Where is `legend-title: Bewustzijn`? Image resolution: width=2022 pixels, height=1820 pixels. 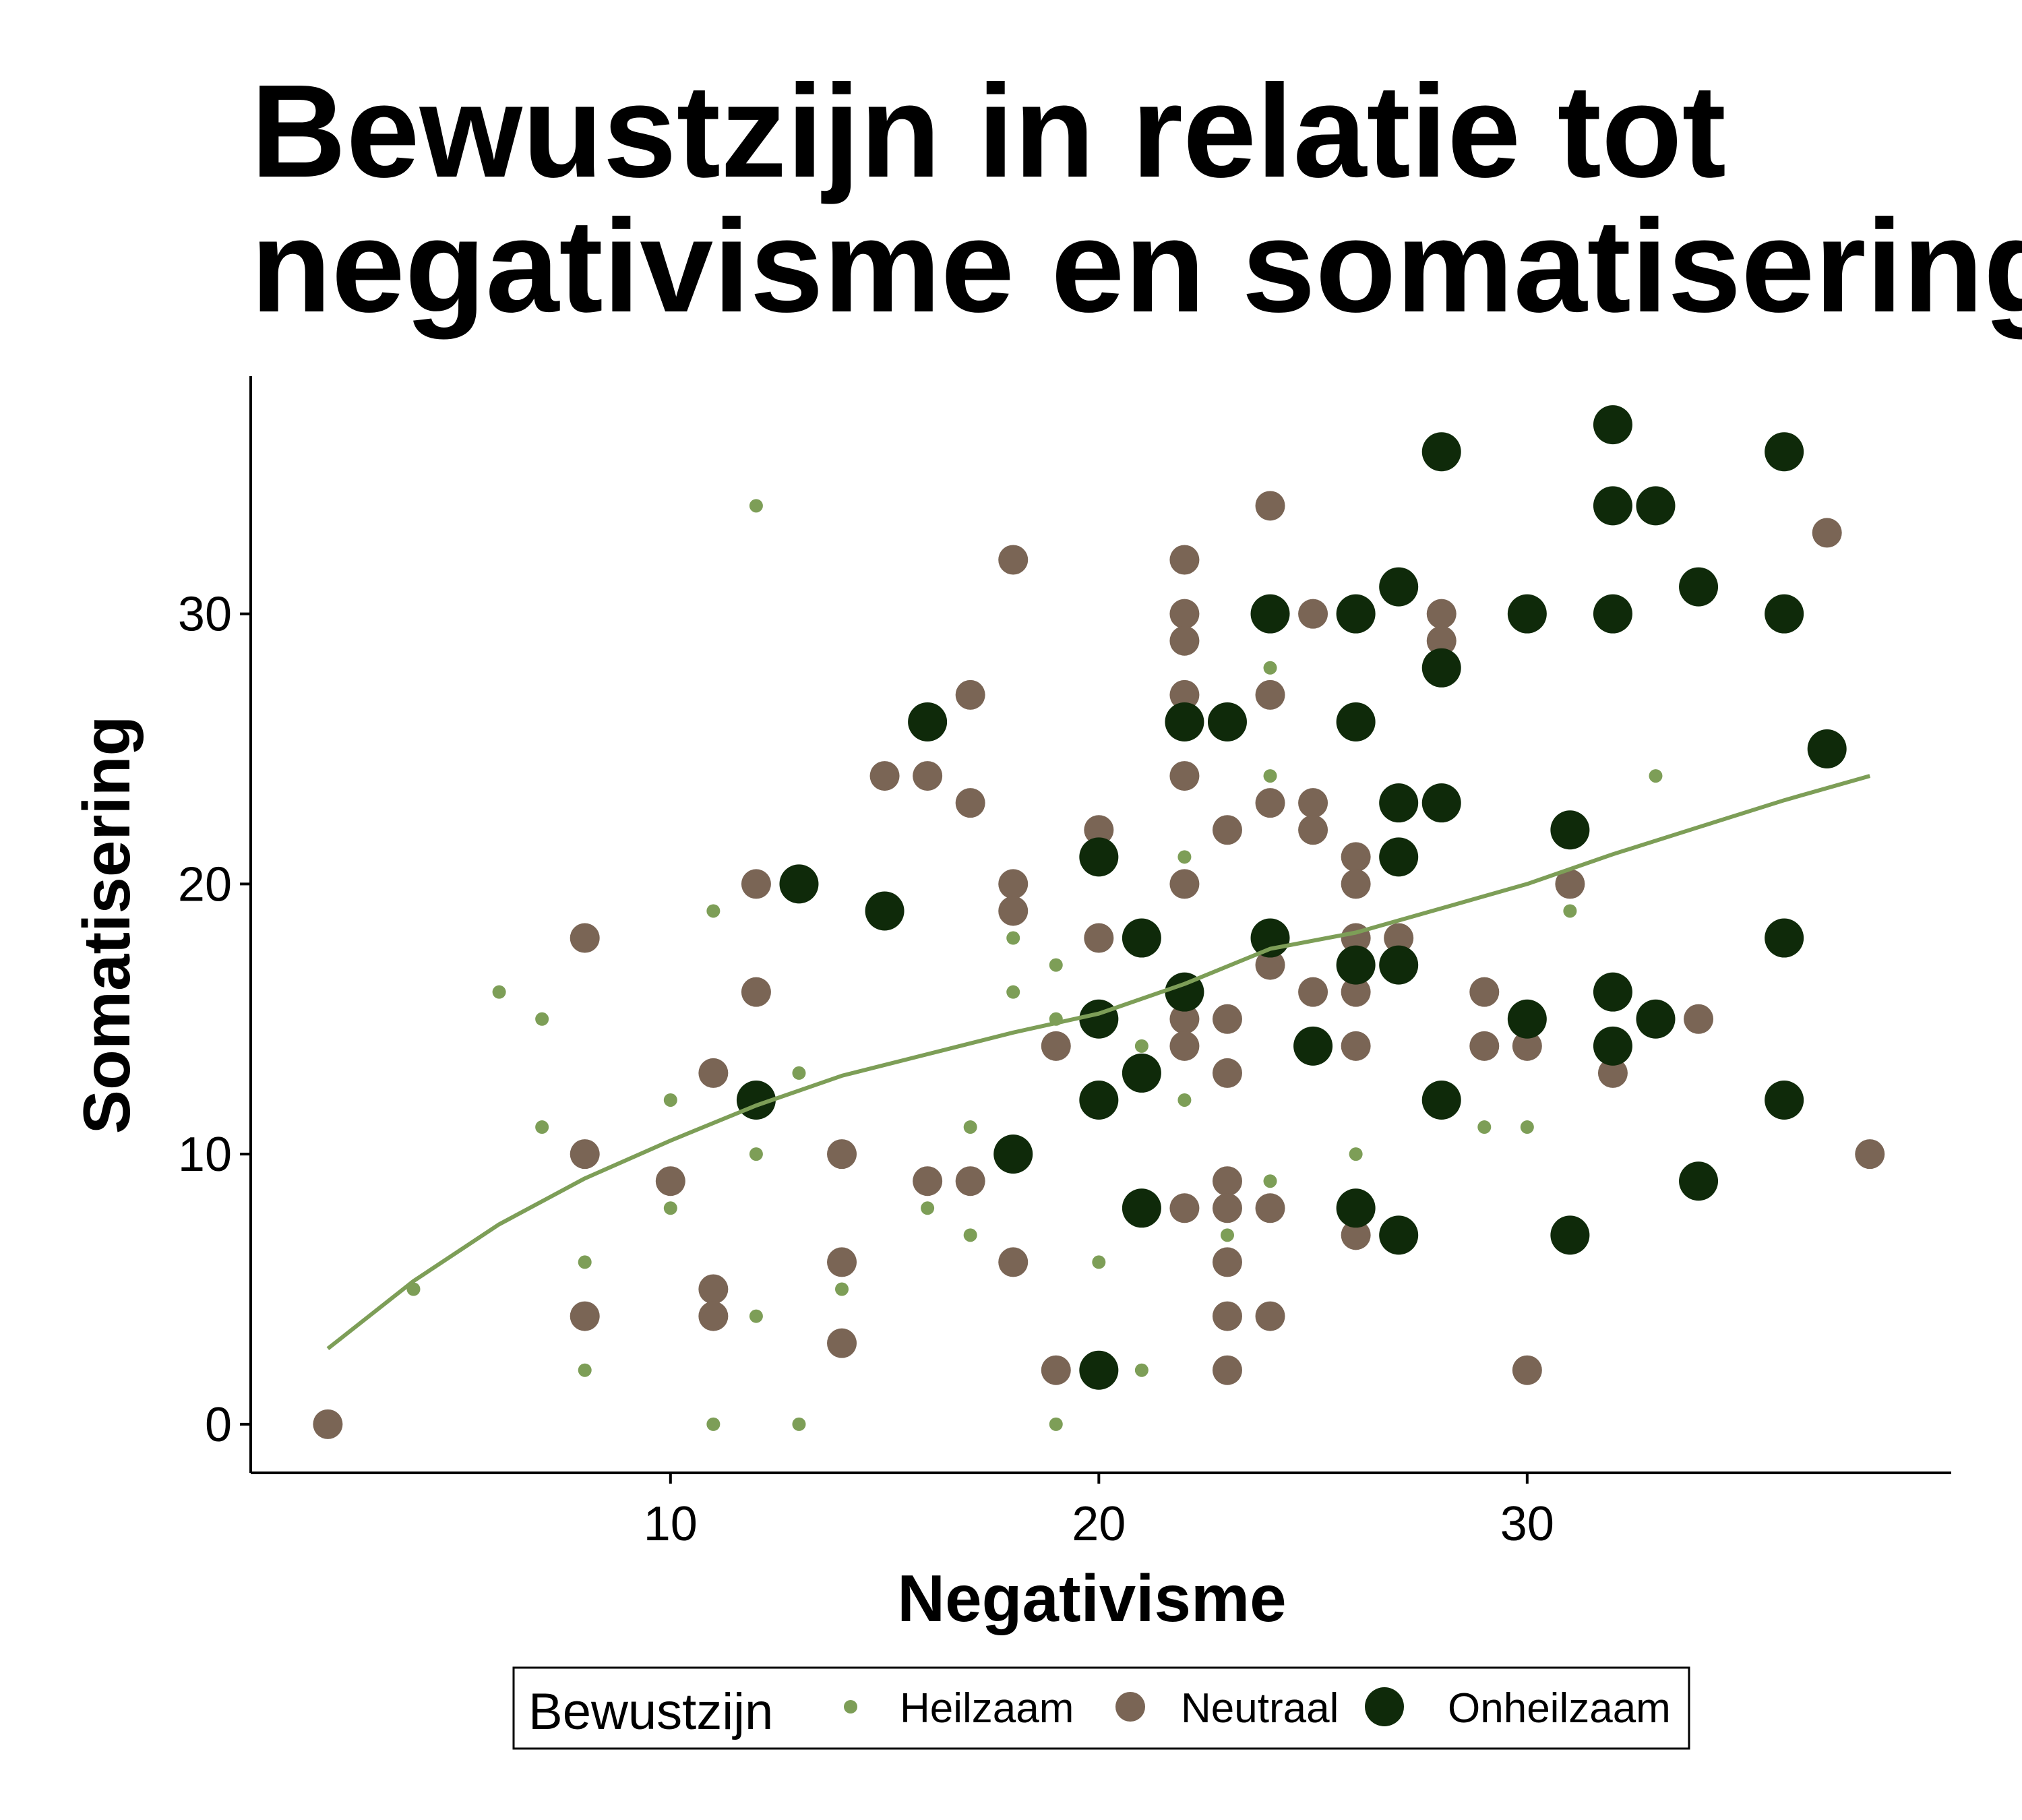
legend-title: Bewustzijn is located at coordinates (650, 1711).